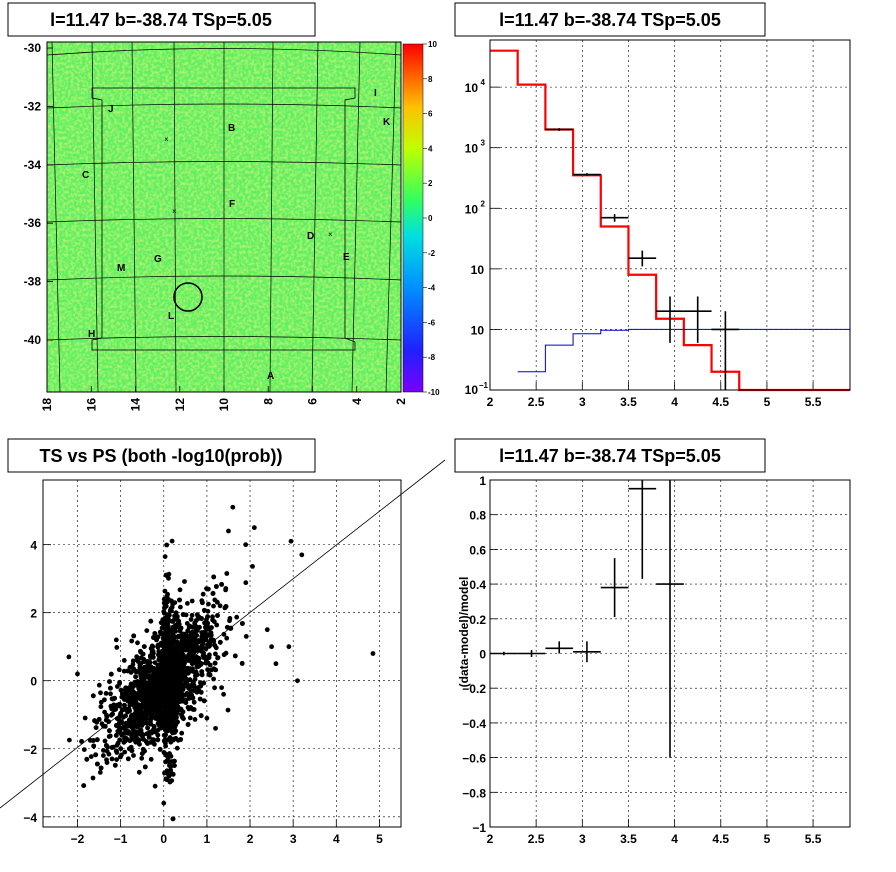 The height and width of the screenshot is (872, 896). I want to click on ratio-y-tick-label: 0.2, so click(477, 620).